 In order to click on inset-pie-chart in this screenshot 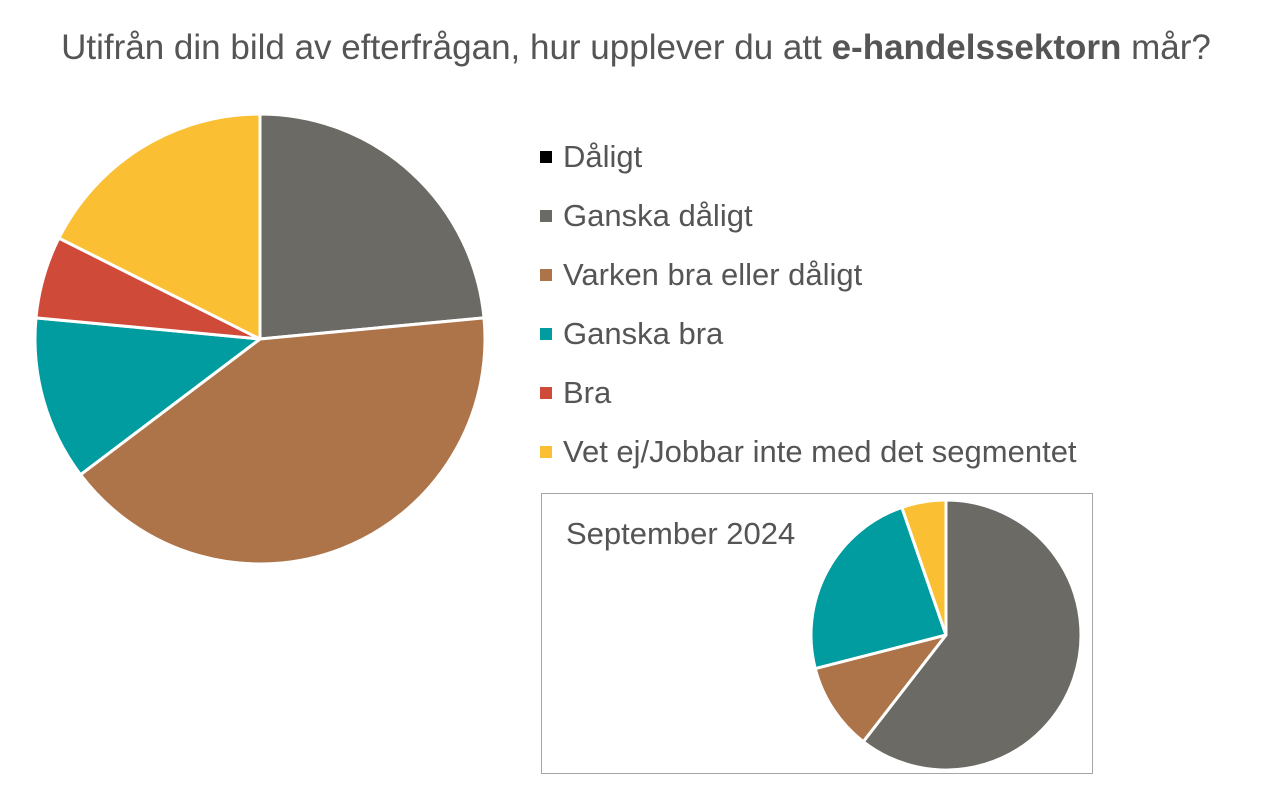, I will do `click(946, 634)`.